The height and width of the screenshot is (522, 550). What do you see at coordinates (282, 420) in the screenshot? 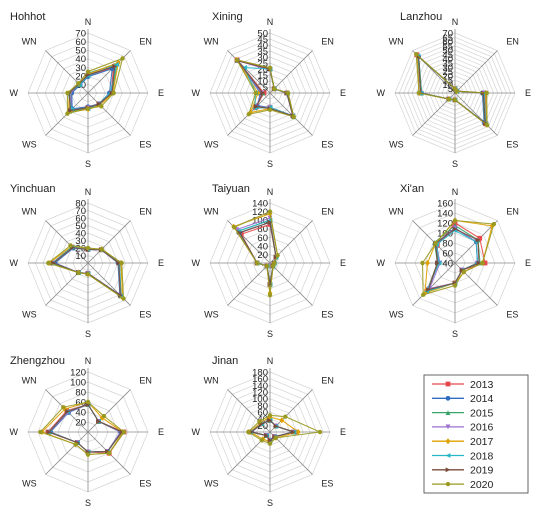
I see `data-point-2017-en` at bounding box center [282, 420].